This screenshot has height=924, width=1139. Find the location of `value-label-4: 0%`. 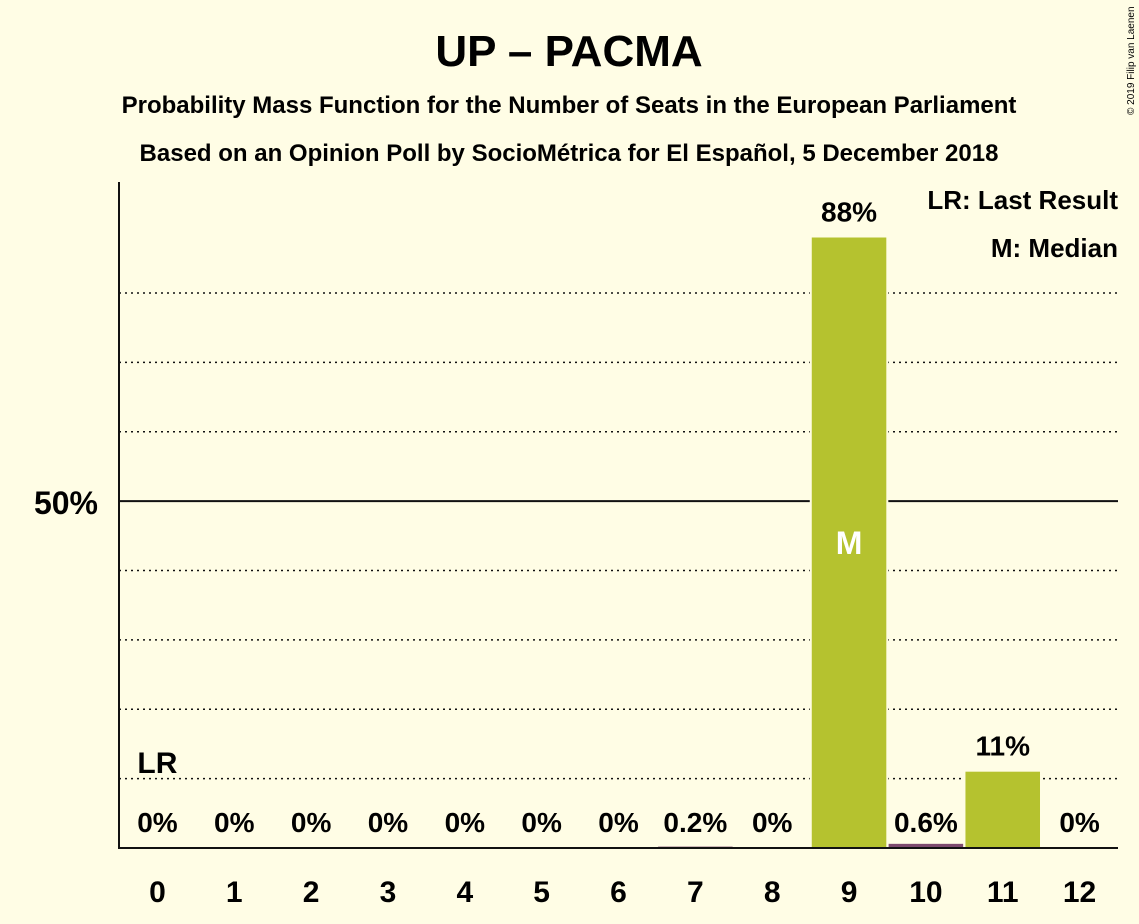

value-label-4: 0% is located at coordinates (465, 822).